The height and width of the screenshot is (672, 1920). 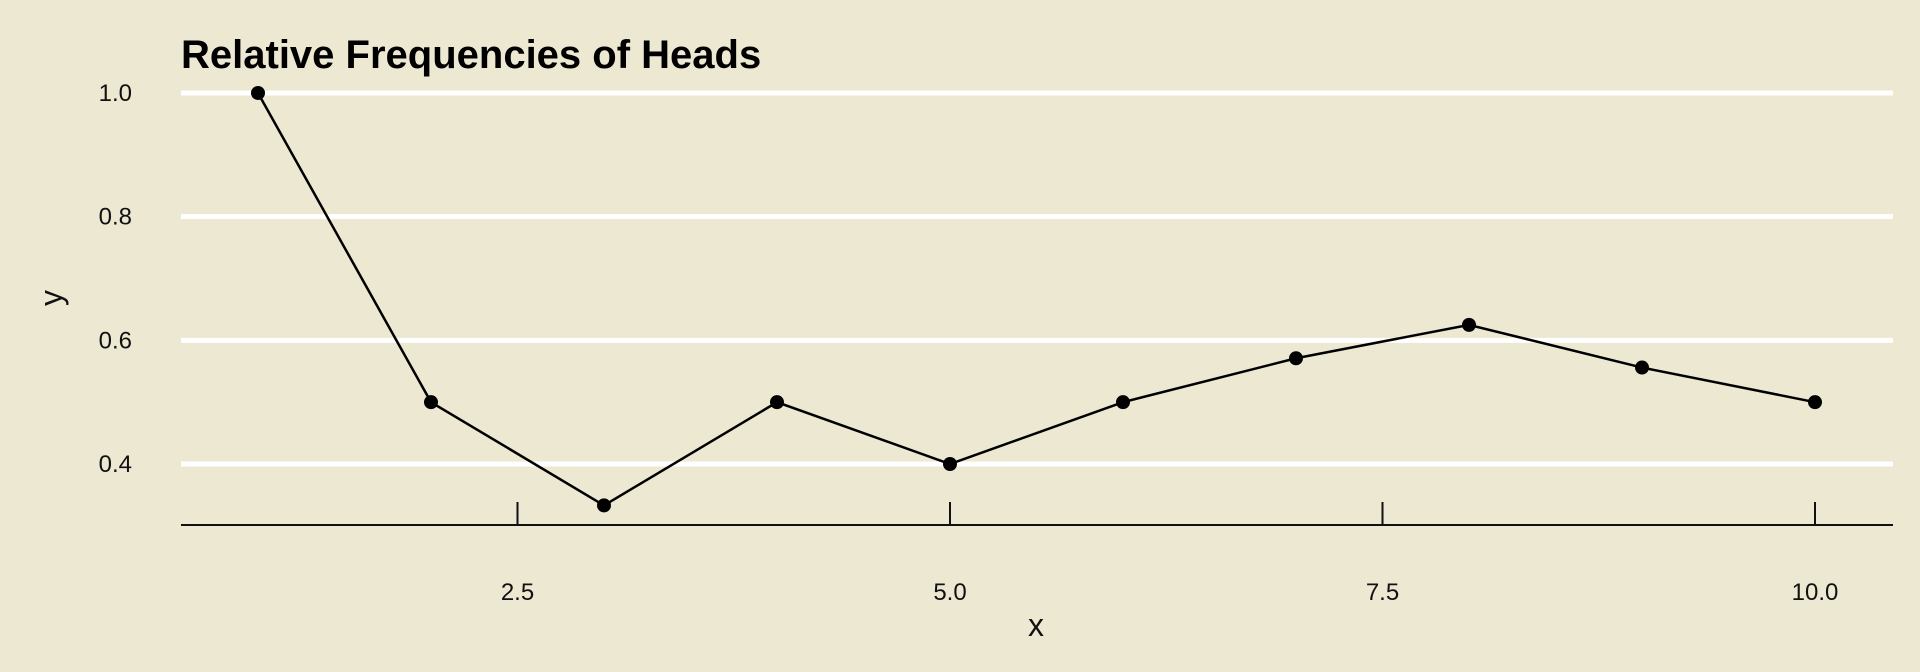 What do you see at coordinates (115, 464) in the screenshot?
I see `y-tick-label: 0.4` at bounding box center [115, 464].